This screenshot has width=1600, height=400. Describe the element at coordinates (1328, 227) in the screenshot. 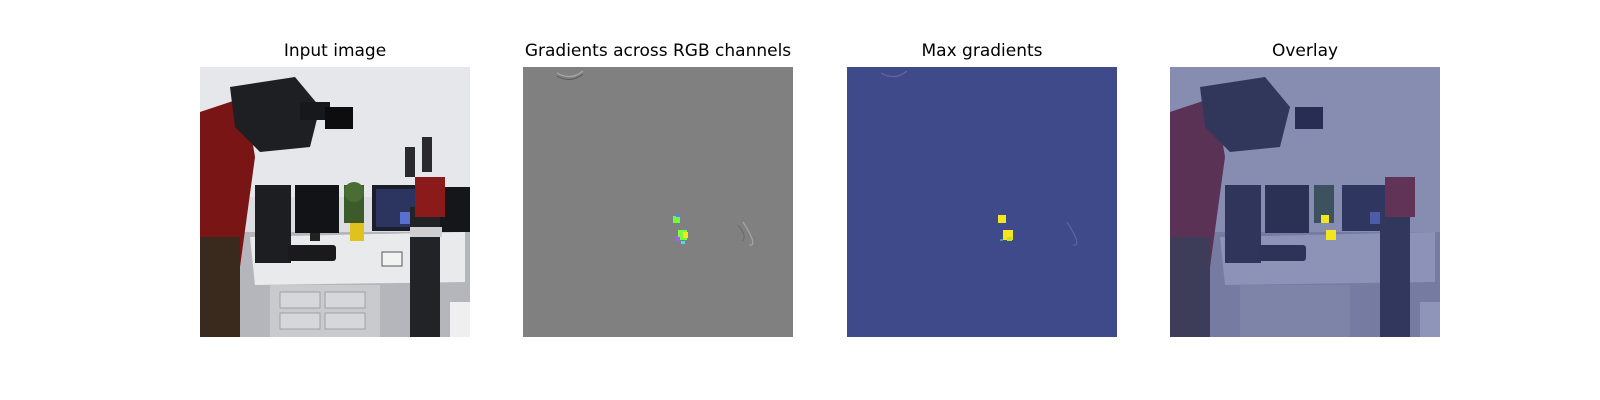

I see `overlay-hotspot` at that location.